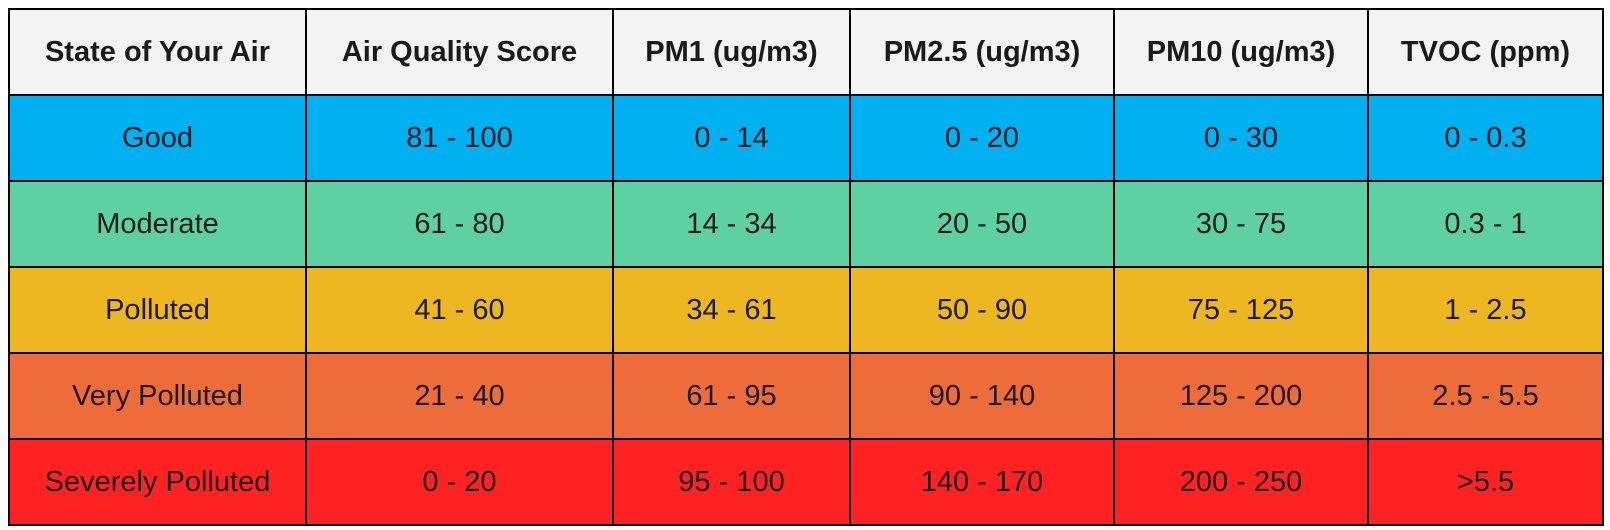  Describe the element at coordinates (731, 310) in the screenshot. I see `cell-pm1: 34 - 61` at that location.